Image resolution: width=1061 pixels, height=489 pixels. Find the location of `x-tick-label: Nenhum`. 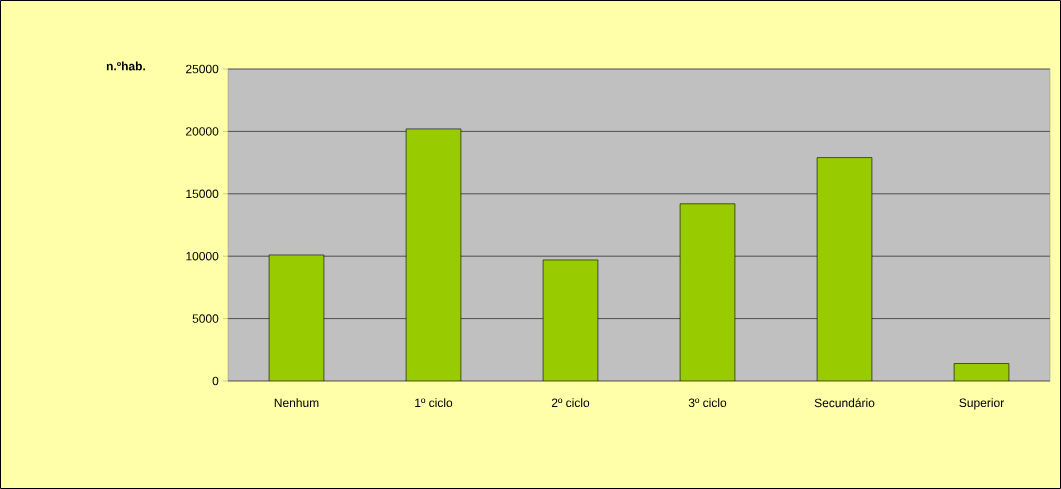

x-tick-label: Nenhum is located at coordinates (296, 403).